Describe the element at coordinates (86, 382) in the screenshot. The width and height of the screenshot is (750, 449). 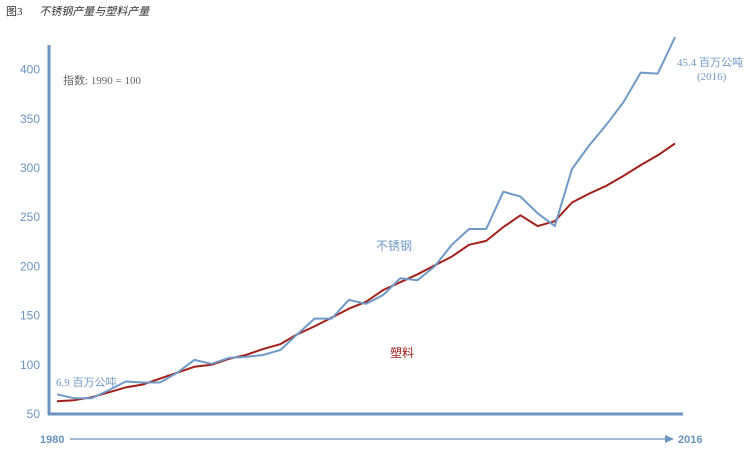
I see `start-value-annotation: 6.9 百万公吨` at that location.